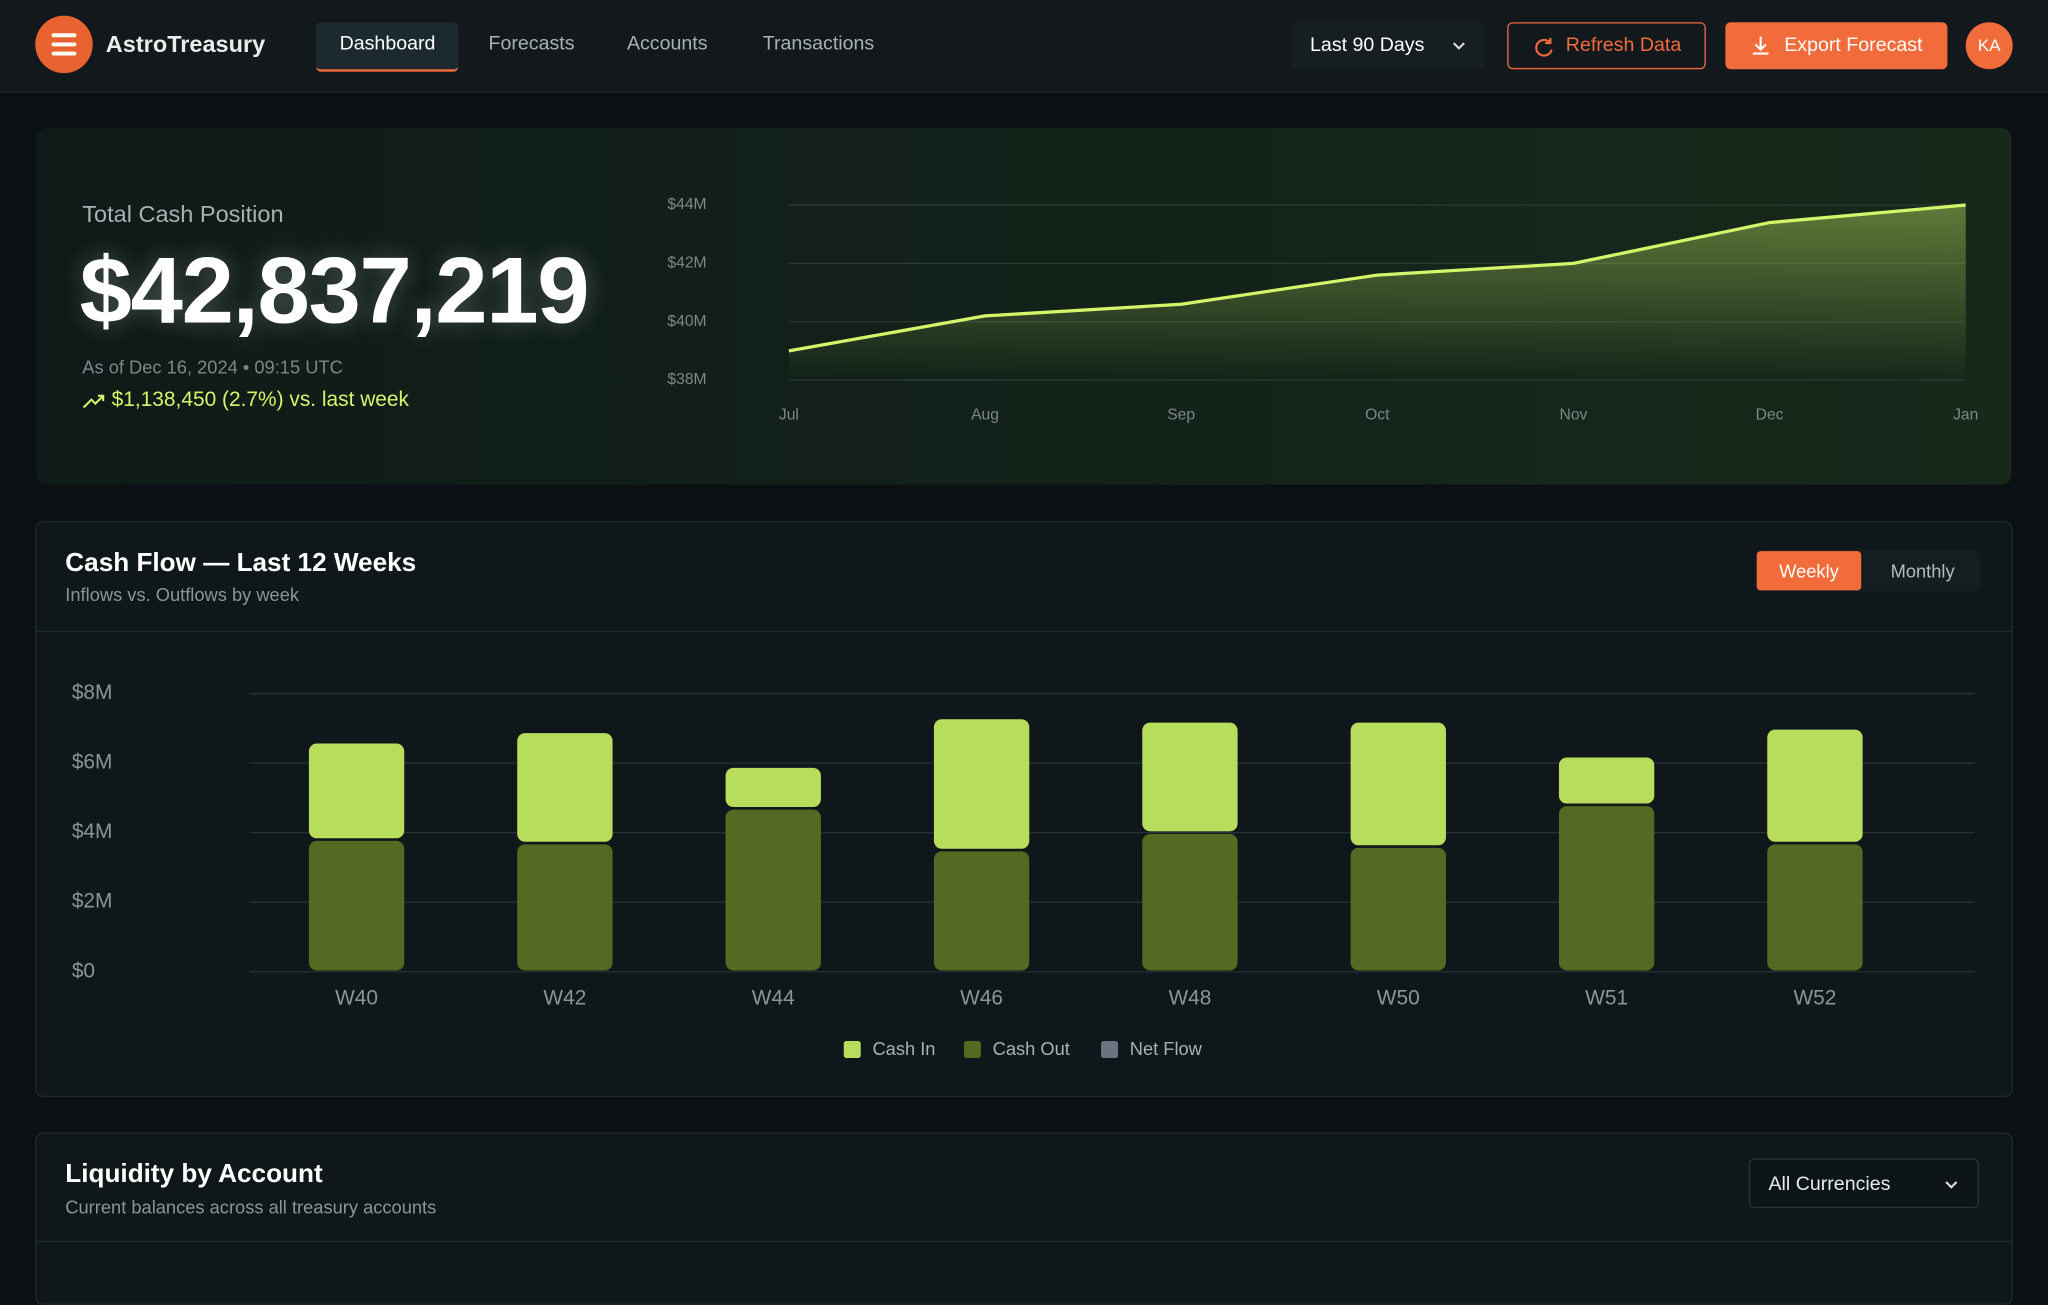 The image size is (2048, 1305). Describe the element at coordinates (1809, 571) in the screenshot. I see `toggle: Weekly` at that location.